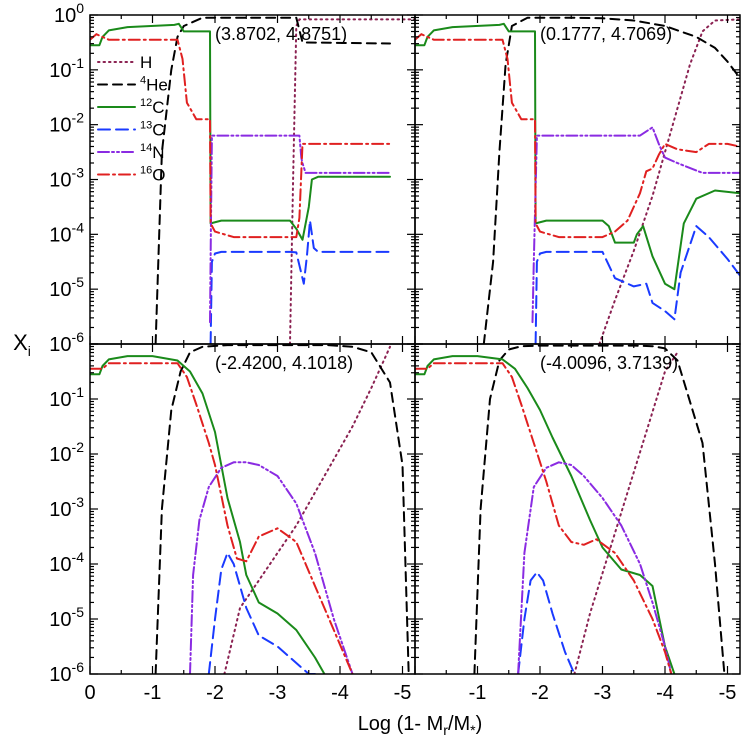  What do you see at coordinates (152, 130) in the screenshot?
I see `legend-label-c13: 13C` at bounding box center [152, 130].